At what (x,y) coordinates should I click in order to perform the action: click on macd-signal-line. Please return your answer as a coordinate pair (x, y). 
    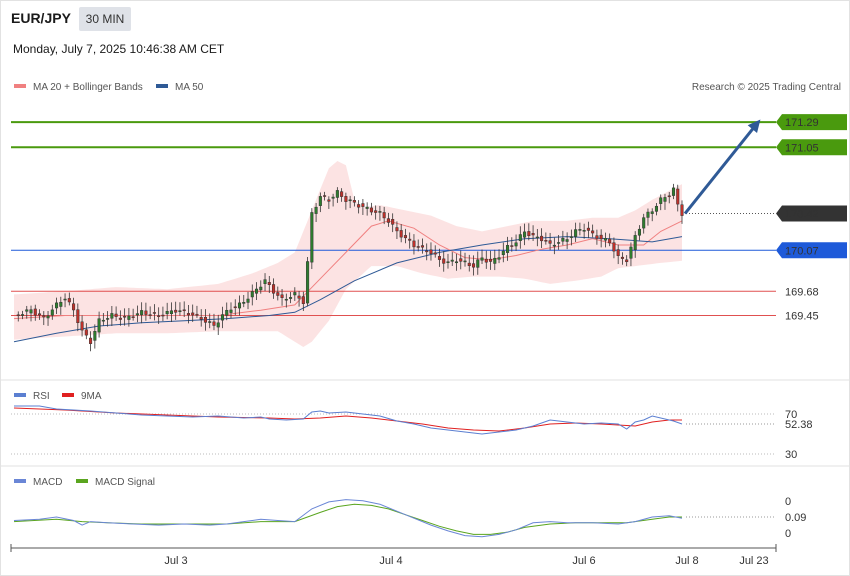
    Looking at the image, I should click on (347, 519).